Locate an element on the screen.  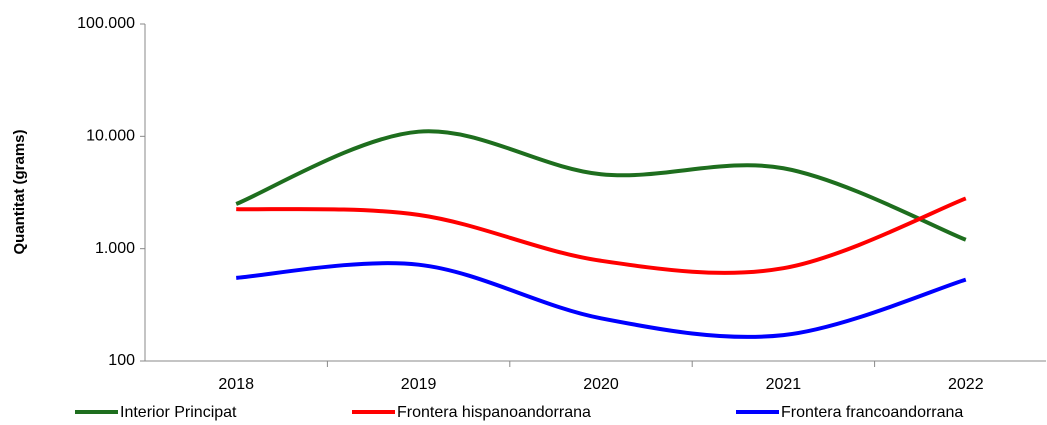
x-tick-label: 2019 is located at coordinates (419, 384).